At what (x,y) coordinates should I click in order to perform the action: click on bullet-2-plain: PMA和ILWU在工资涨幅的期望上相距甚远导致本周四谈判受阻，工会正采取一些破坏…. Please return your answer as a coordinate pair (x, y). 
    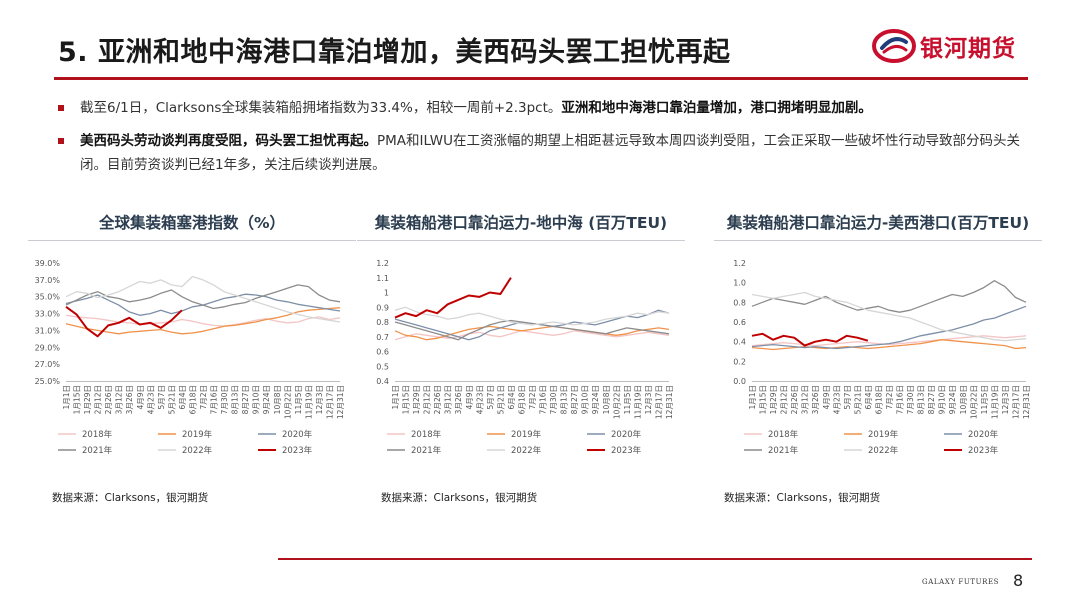
    Looking at the image, I should click on (550, 153).